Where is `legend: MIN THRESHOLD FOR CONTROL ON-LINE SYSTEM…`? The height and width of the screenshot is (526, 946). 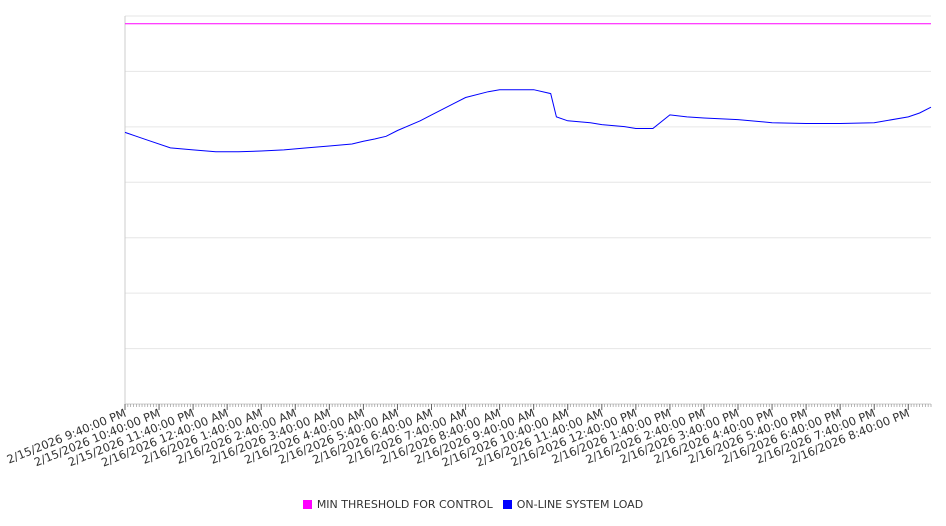 legend: MIN THRESHOLD FOR CONTROL ON-LINE SYSTEM… is located at coordinates (473, 504).